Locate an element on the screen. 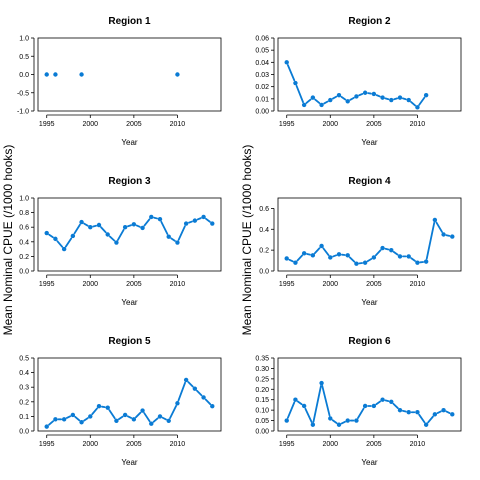  x-tick-label: 2000 is located at coordinates (330, 124).